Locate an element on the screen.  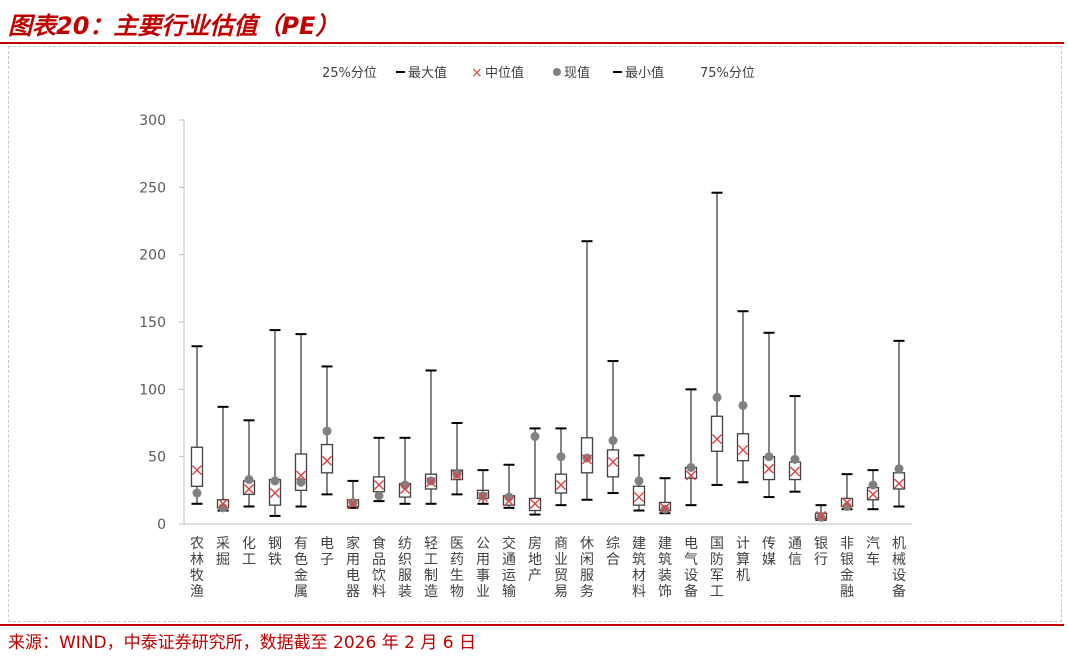
x-category-label: 汽车 is located at coordinates (873, 552).